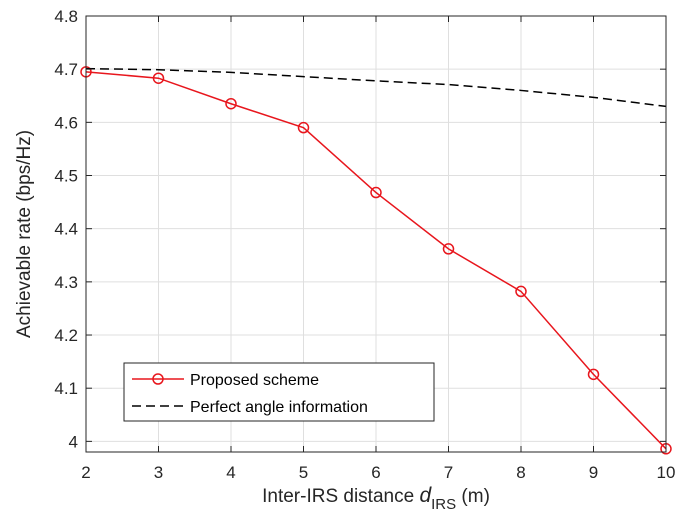 The width and height of the screenshot is (680, 529). Describe the element at coordinates (279, 407) in the screenshot. I see `legend-label-perfect: Perfect angle information` at that location.